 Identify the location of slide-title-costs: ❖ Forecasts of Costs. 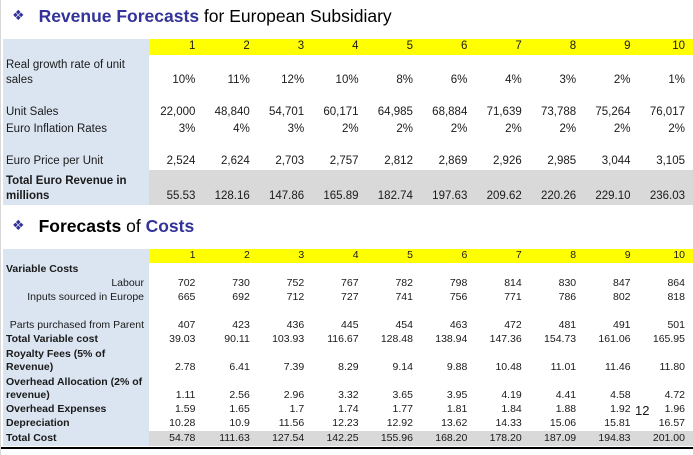
(103, 226).